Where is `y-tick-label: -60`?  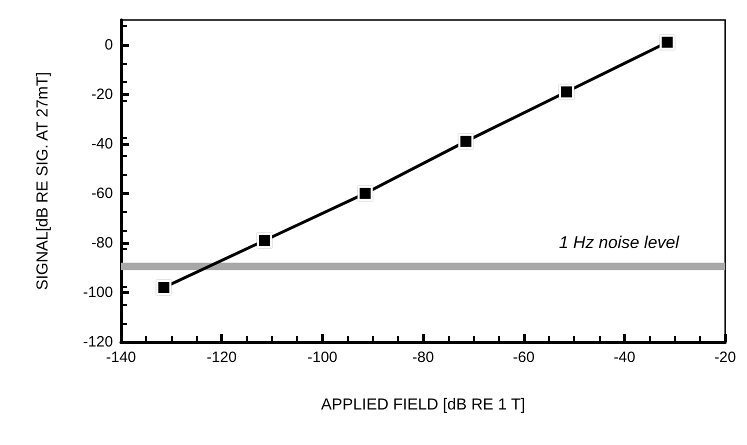 y-tick-label: -60 is located at coordinates (102, 193).